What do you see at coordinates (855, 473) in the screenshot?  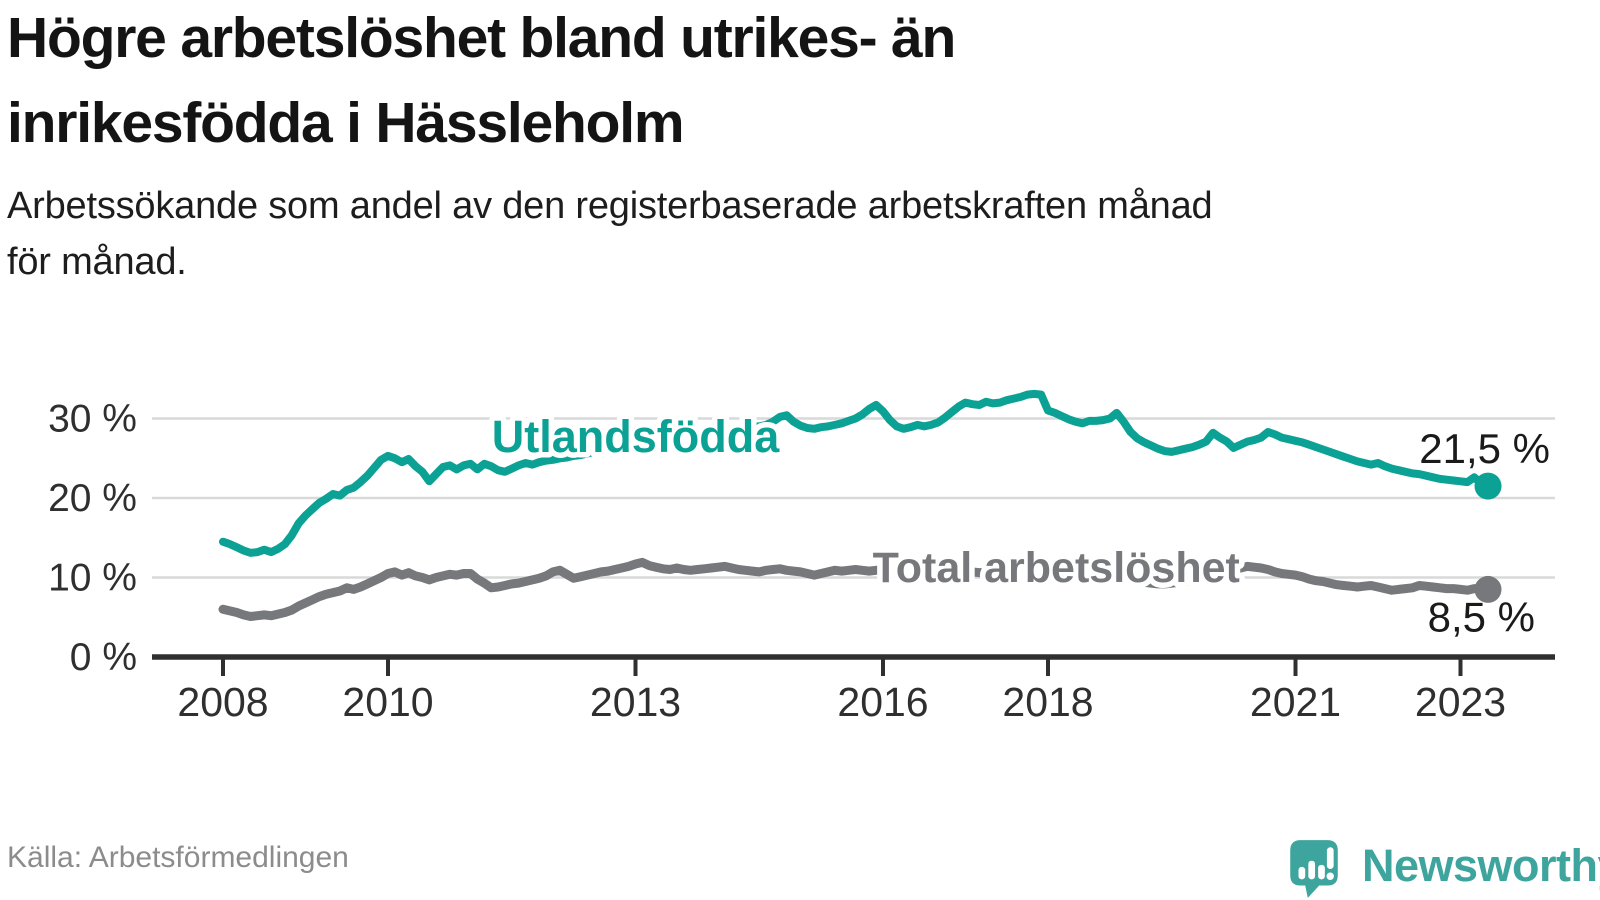 I see `series-line-utlandsf-dda` at bounding box center [855, 473].